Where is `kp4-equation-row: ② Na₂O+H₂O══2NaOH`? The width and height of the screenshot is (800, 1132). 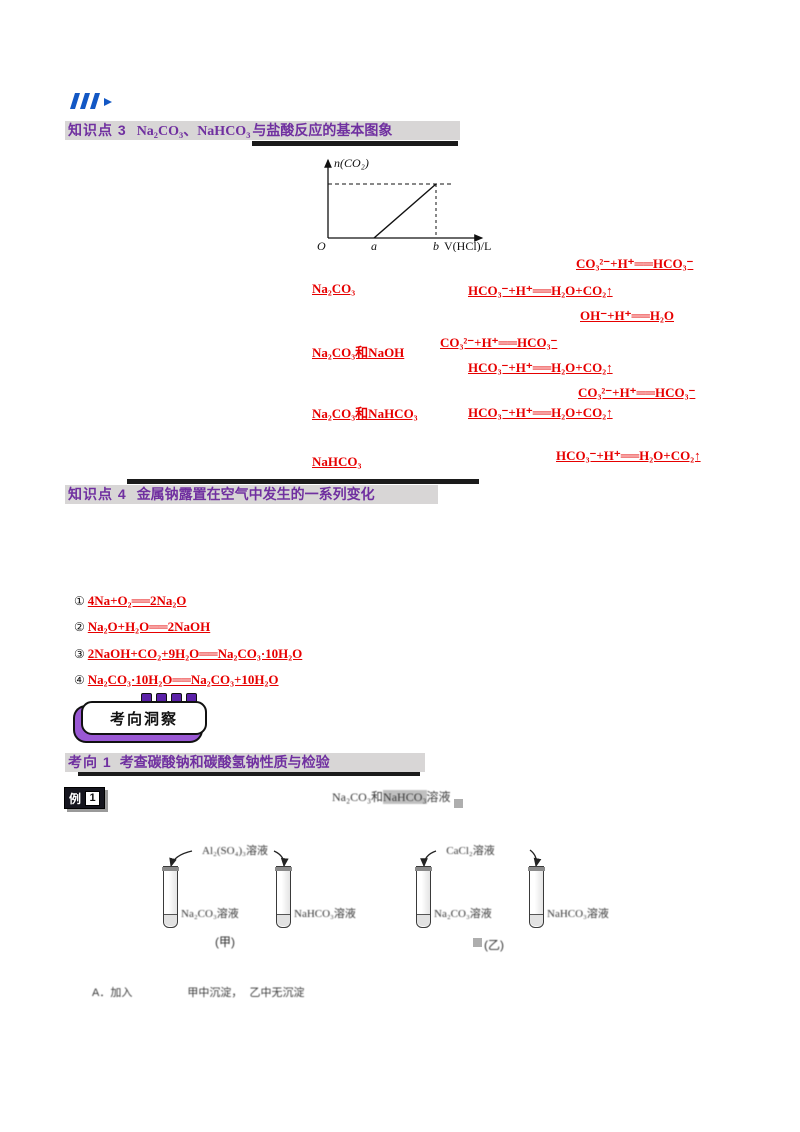 kp4-equation-row: ② Na₂O+H₂O══2NaOH is located at coordinates (142, 627).